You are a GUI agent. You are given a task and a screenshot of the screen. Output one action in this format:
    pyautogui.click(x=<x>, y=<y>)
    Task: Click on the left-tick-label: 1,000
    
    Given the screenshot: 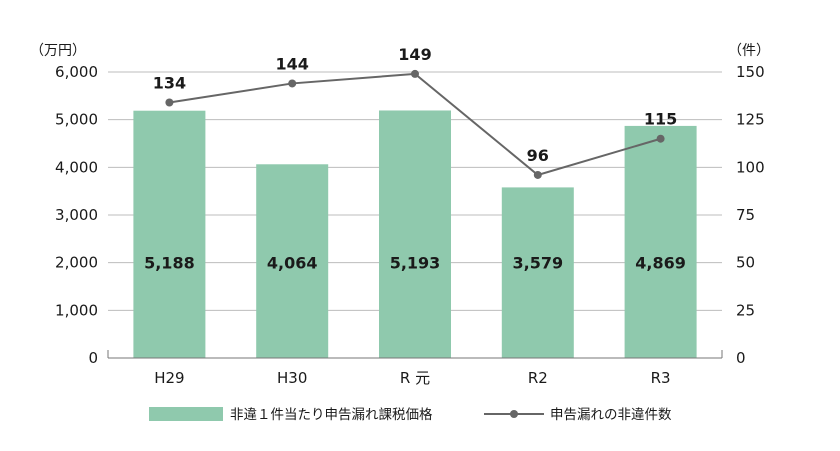 What is the action you would take?
    pyautogui.click(x=76, y=310)
    